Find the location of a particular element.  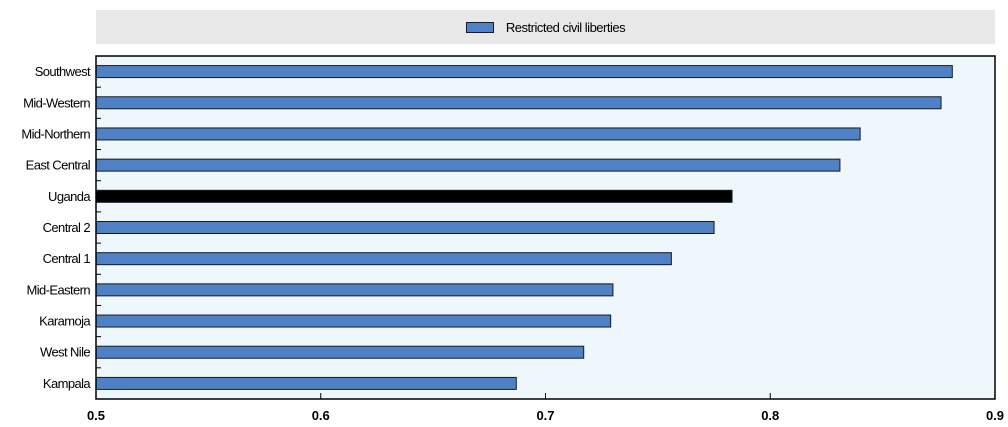

bar-mid-western is located at coordinates (518, 103).